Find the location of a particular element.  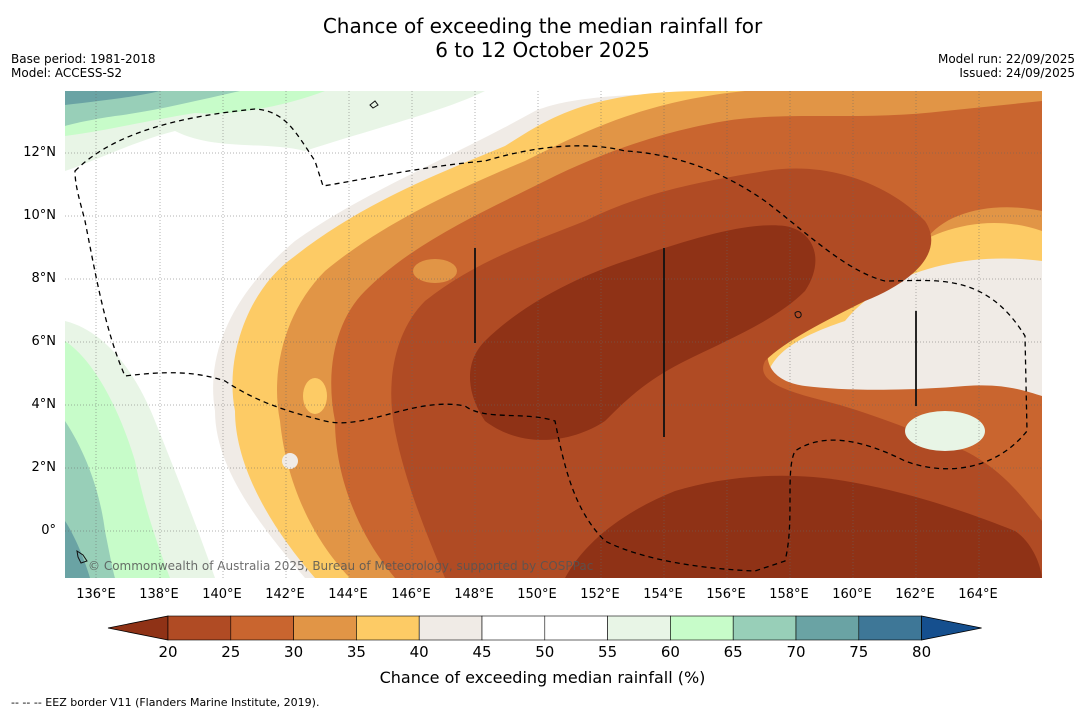

longitude-label: 164°E is located at coordinates (978, 594).